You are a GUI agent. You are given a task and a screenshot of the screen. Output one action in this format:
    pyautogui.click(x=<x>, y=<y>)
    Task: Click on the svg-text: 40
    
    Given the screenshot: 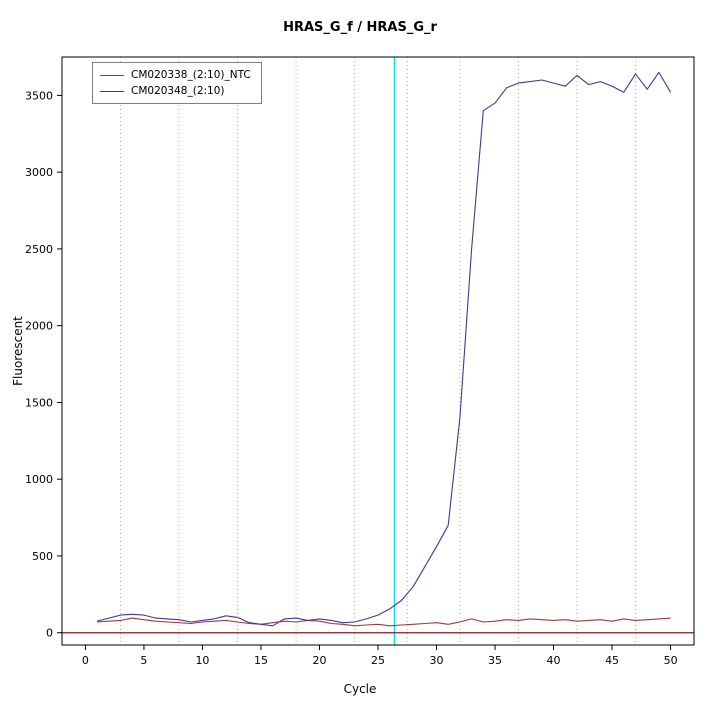 What is the action you would take?
    pyautogui.click(x=554, y=660)
    